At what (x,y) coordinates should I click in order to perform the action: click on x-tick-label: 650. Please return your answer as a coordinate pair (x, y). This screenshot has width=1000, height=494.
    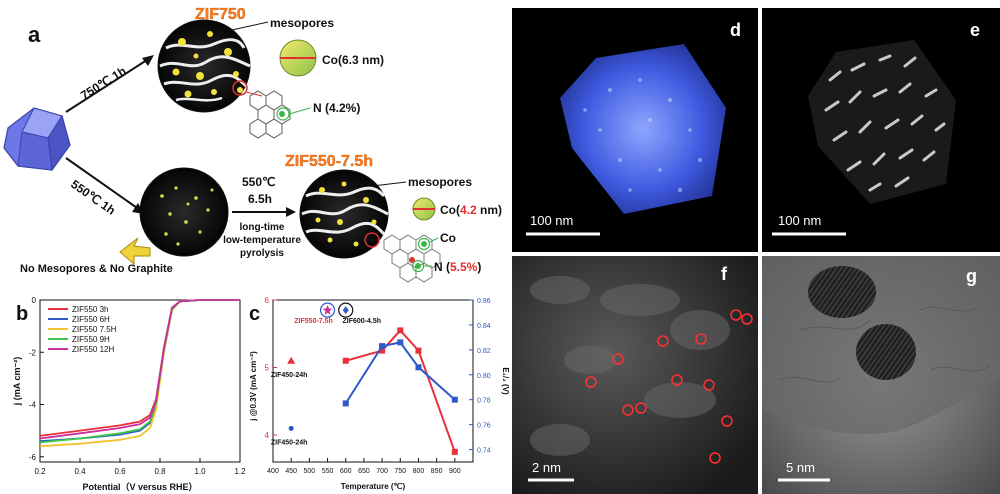
    Looking at the image, I should click on (364, 471).